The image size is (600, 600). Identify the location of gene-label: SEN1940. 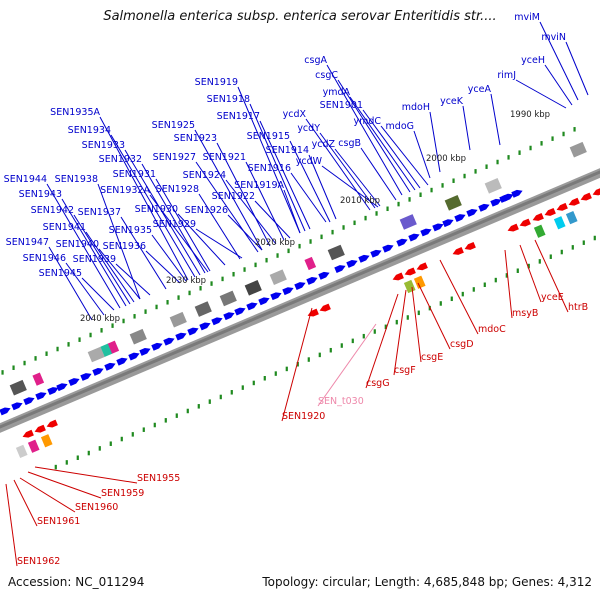
(77, 244).